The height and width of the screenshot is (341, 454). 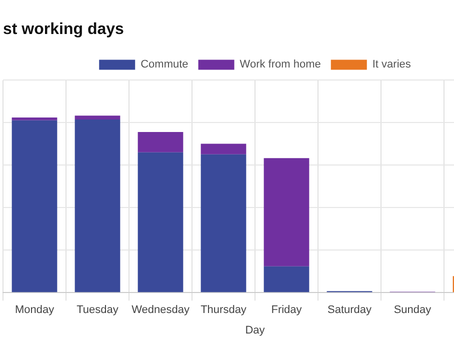 What do you see at coordinates (286, 310) in the screenshot?
I see `x-tick-label: Friday` at bounding box center [286, 310].